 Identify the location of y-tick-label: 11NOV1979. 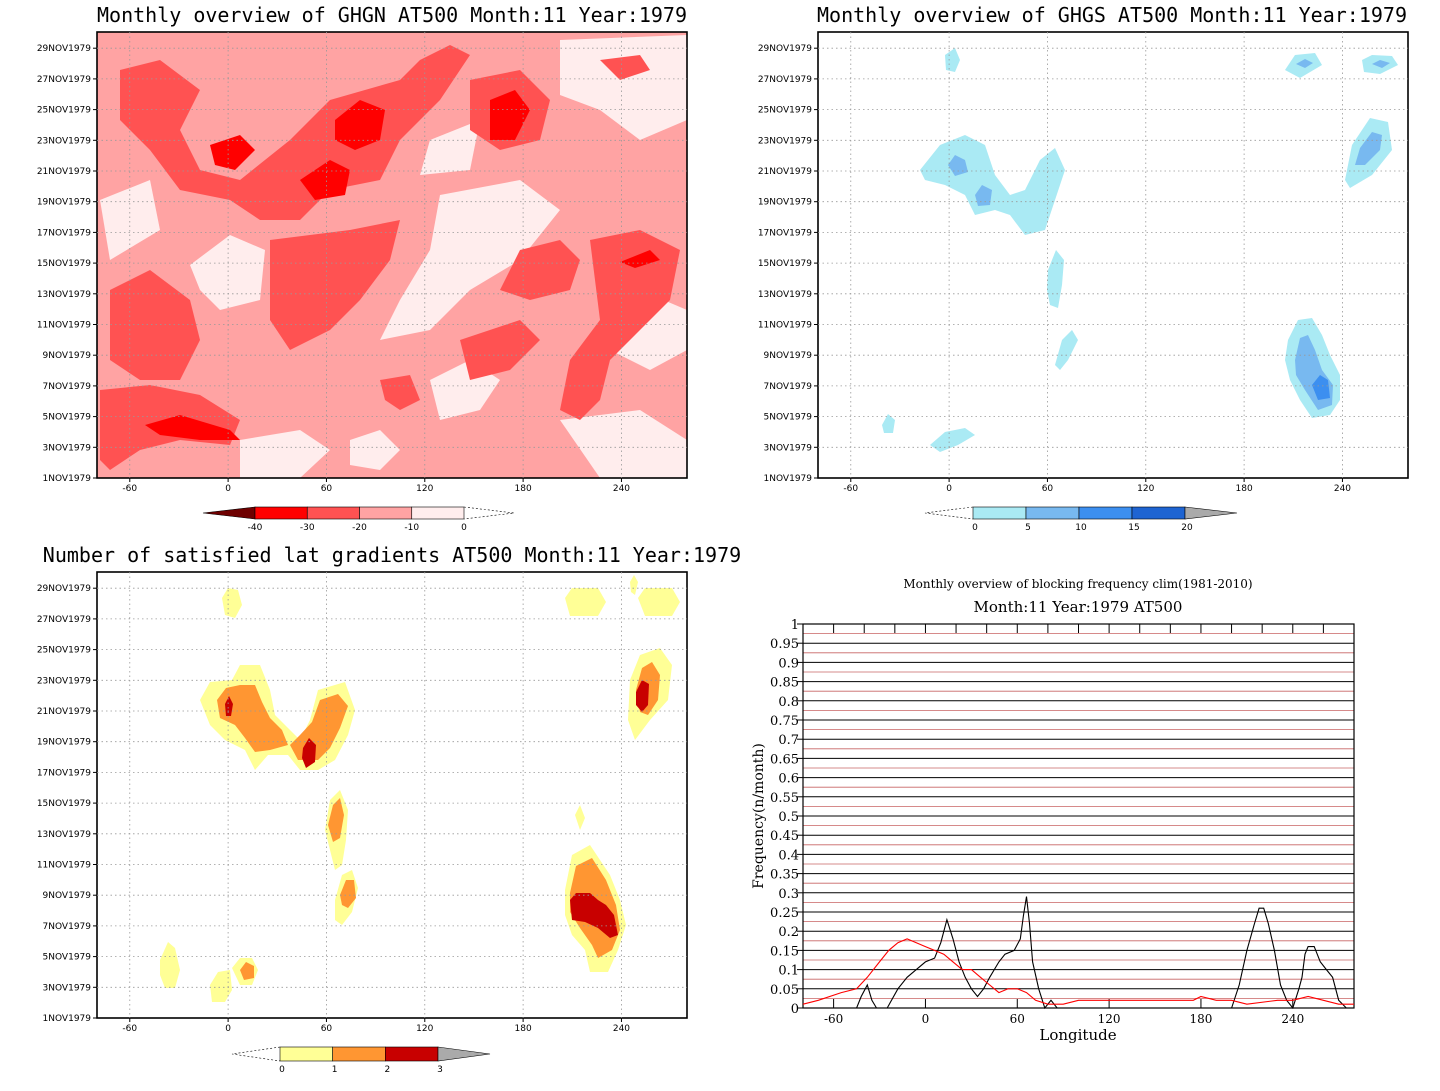
(64, 866).